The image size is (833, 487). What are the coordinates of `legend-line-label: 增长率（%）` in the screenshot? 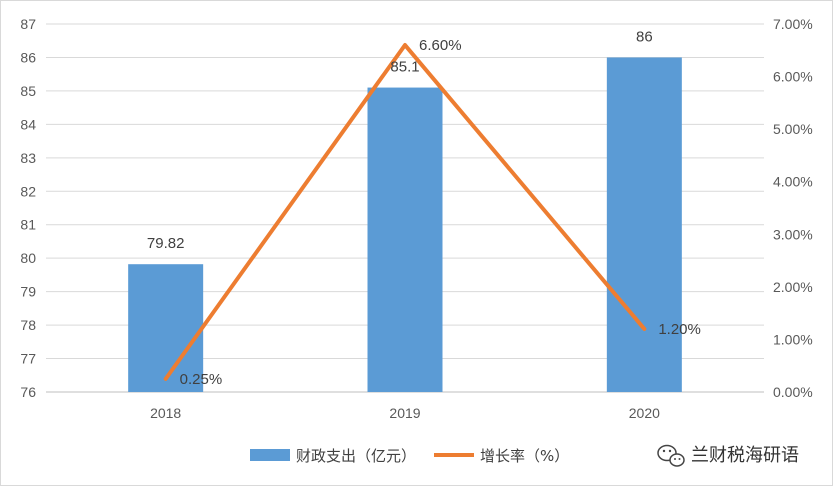 It's located at (524, 456).